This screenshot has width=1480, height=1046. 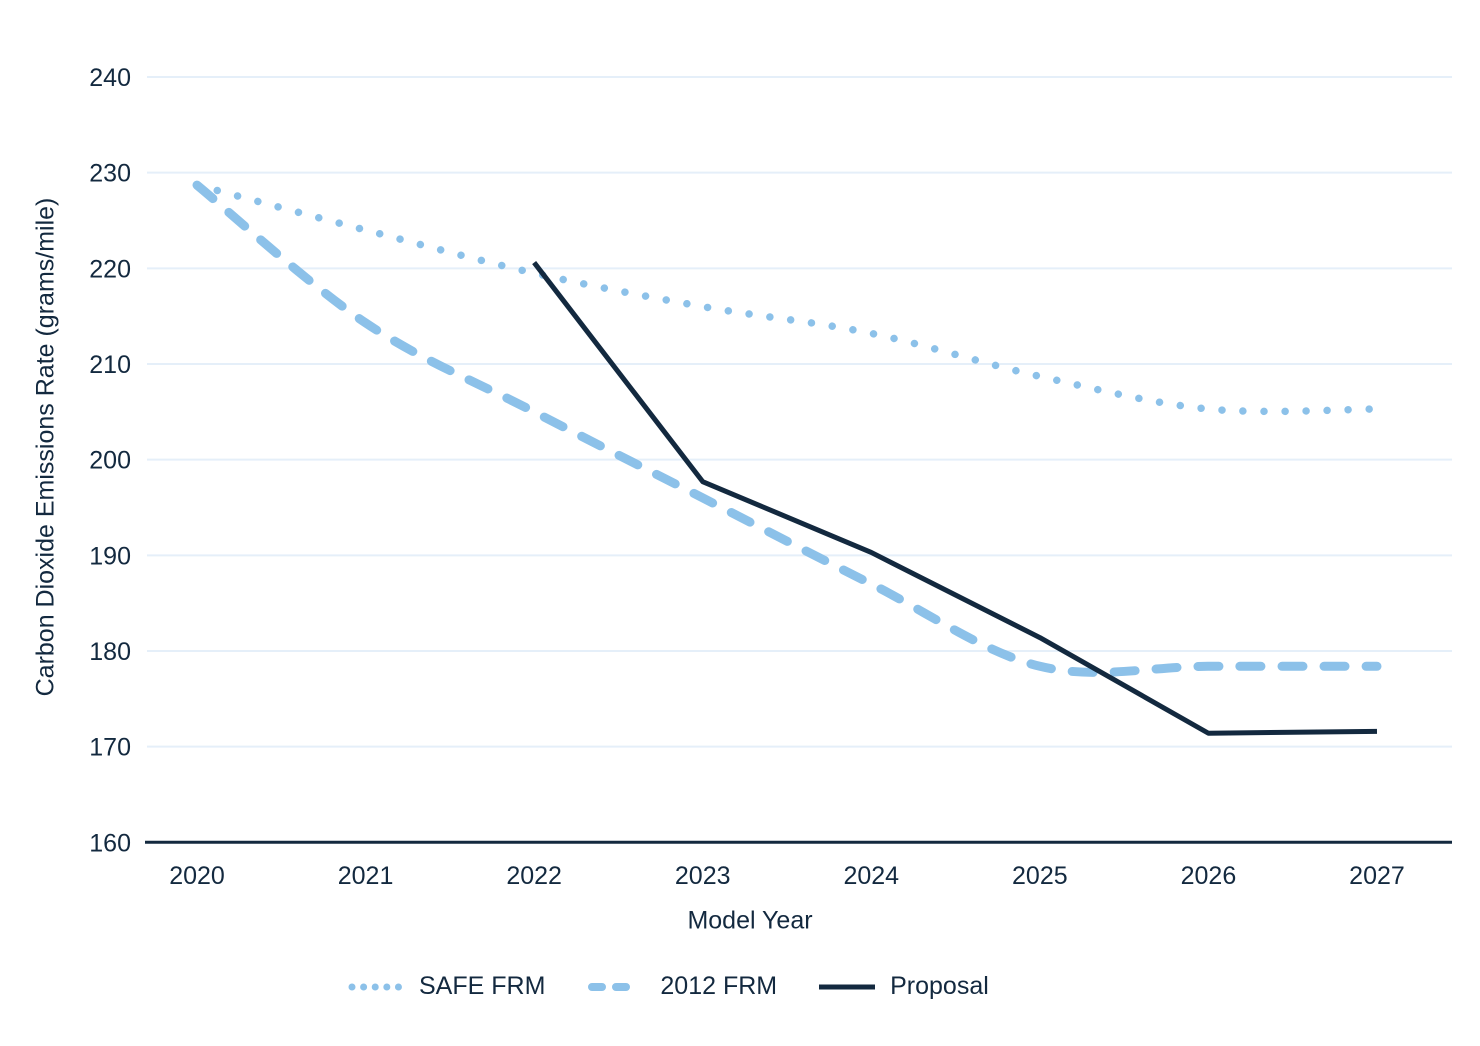 What do you see at coordinates (110, 748) in the screenshot?
I see `y-tick-label: 170` at bounding box center [110, 748].